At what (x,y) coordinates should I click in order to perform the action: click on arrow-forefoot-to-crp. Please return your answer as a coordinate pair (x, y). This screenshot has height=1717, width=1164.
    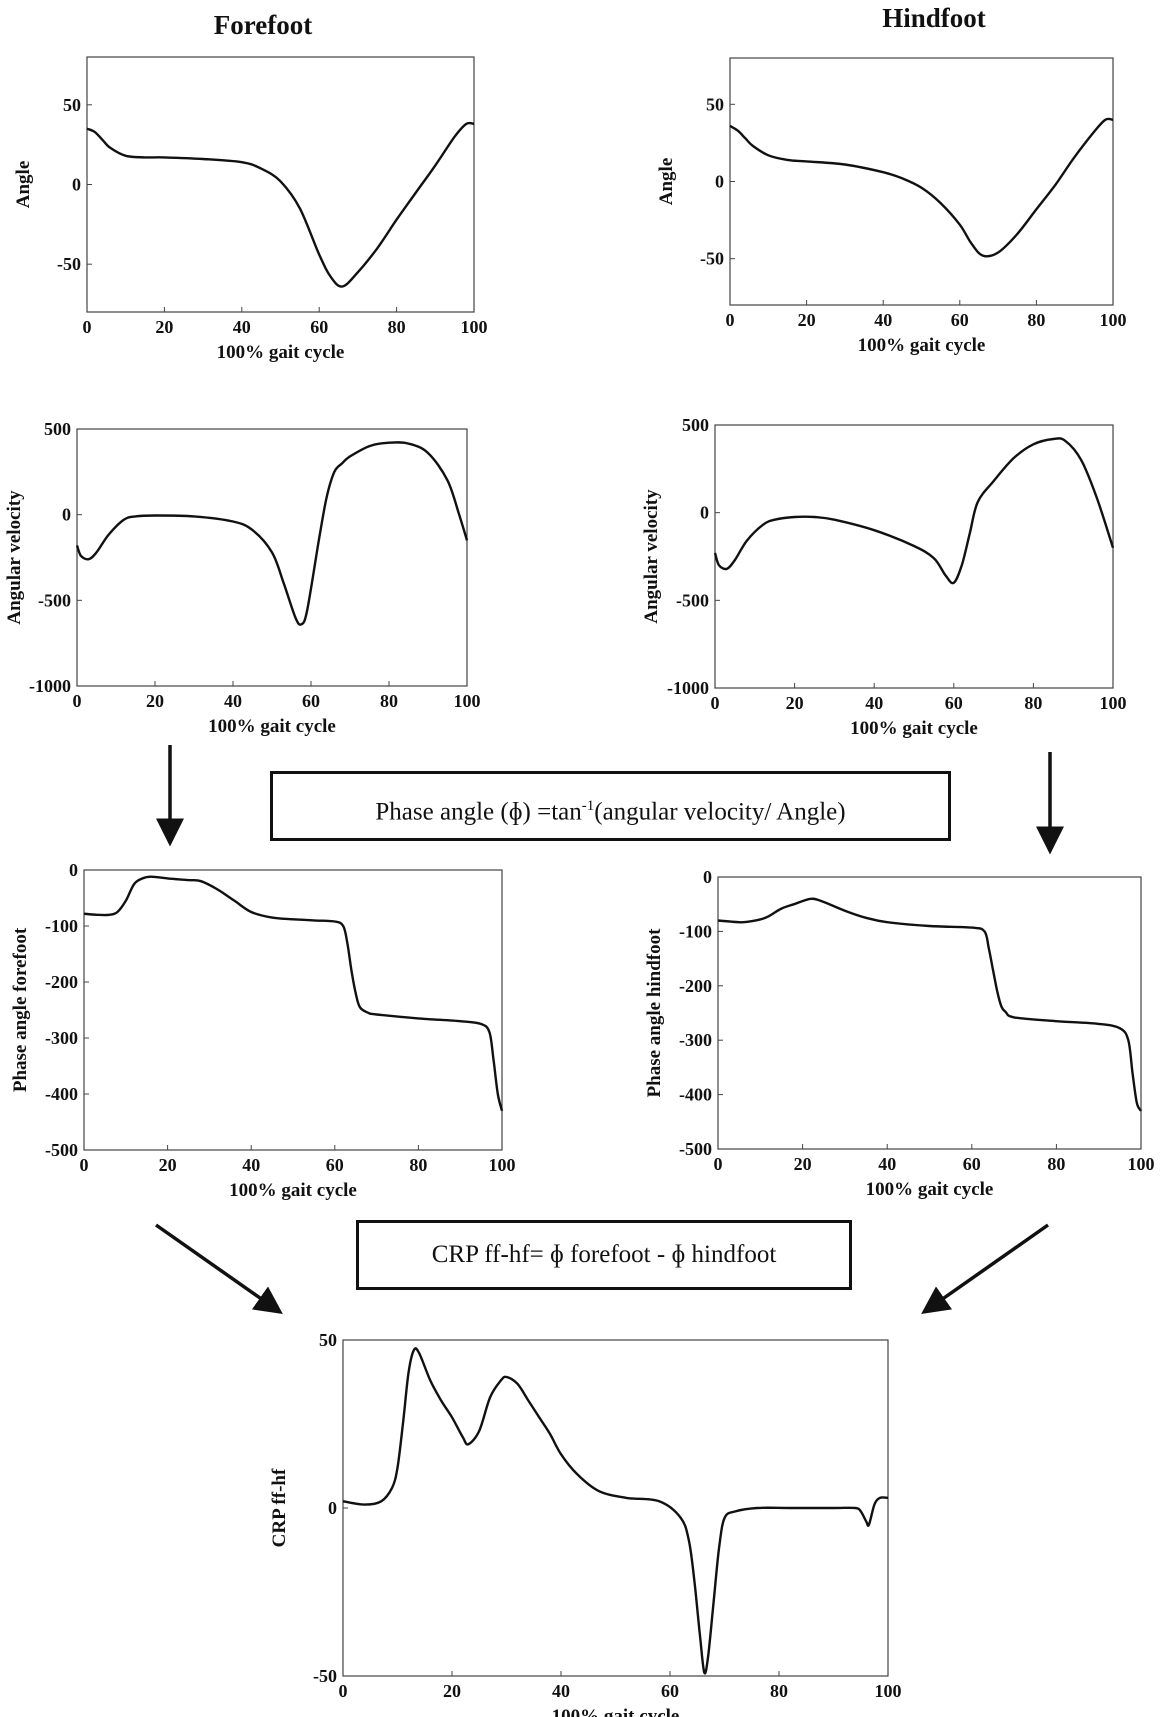
    Looking at the image, I should click on (218, 1269).